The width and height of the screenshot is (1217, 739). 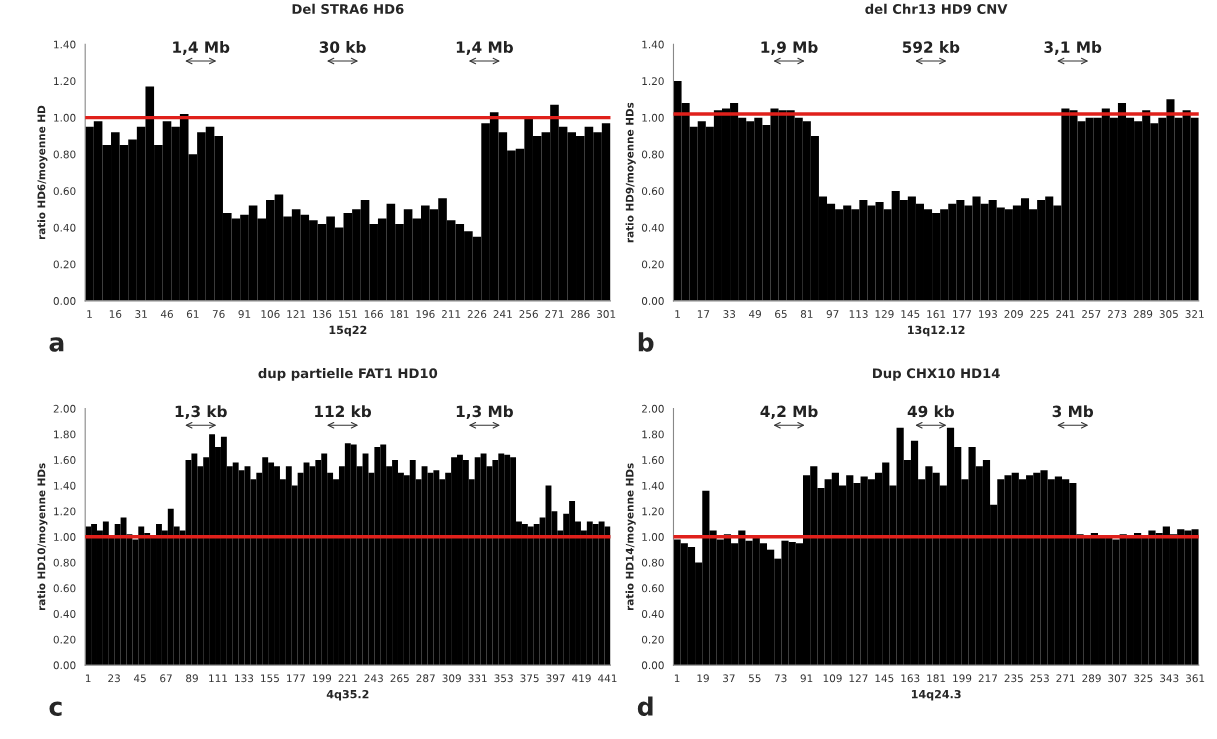 I want to click on annotation: 1,3 kb, so click(x=201, y=412).